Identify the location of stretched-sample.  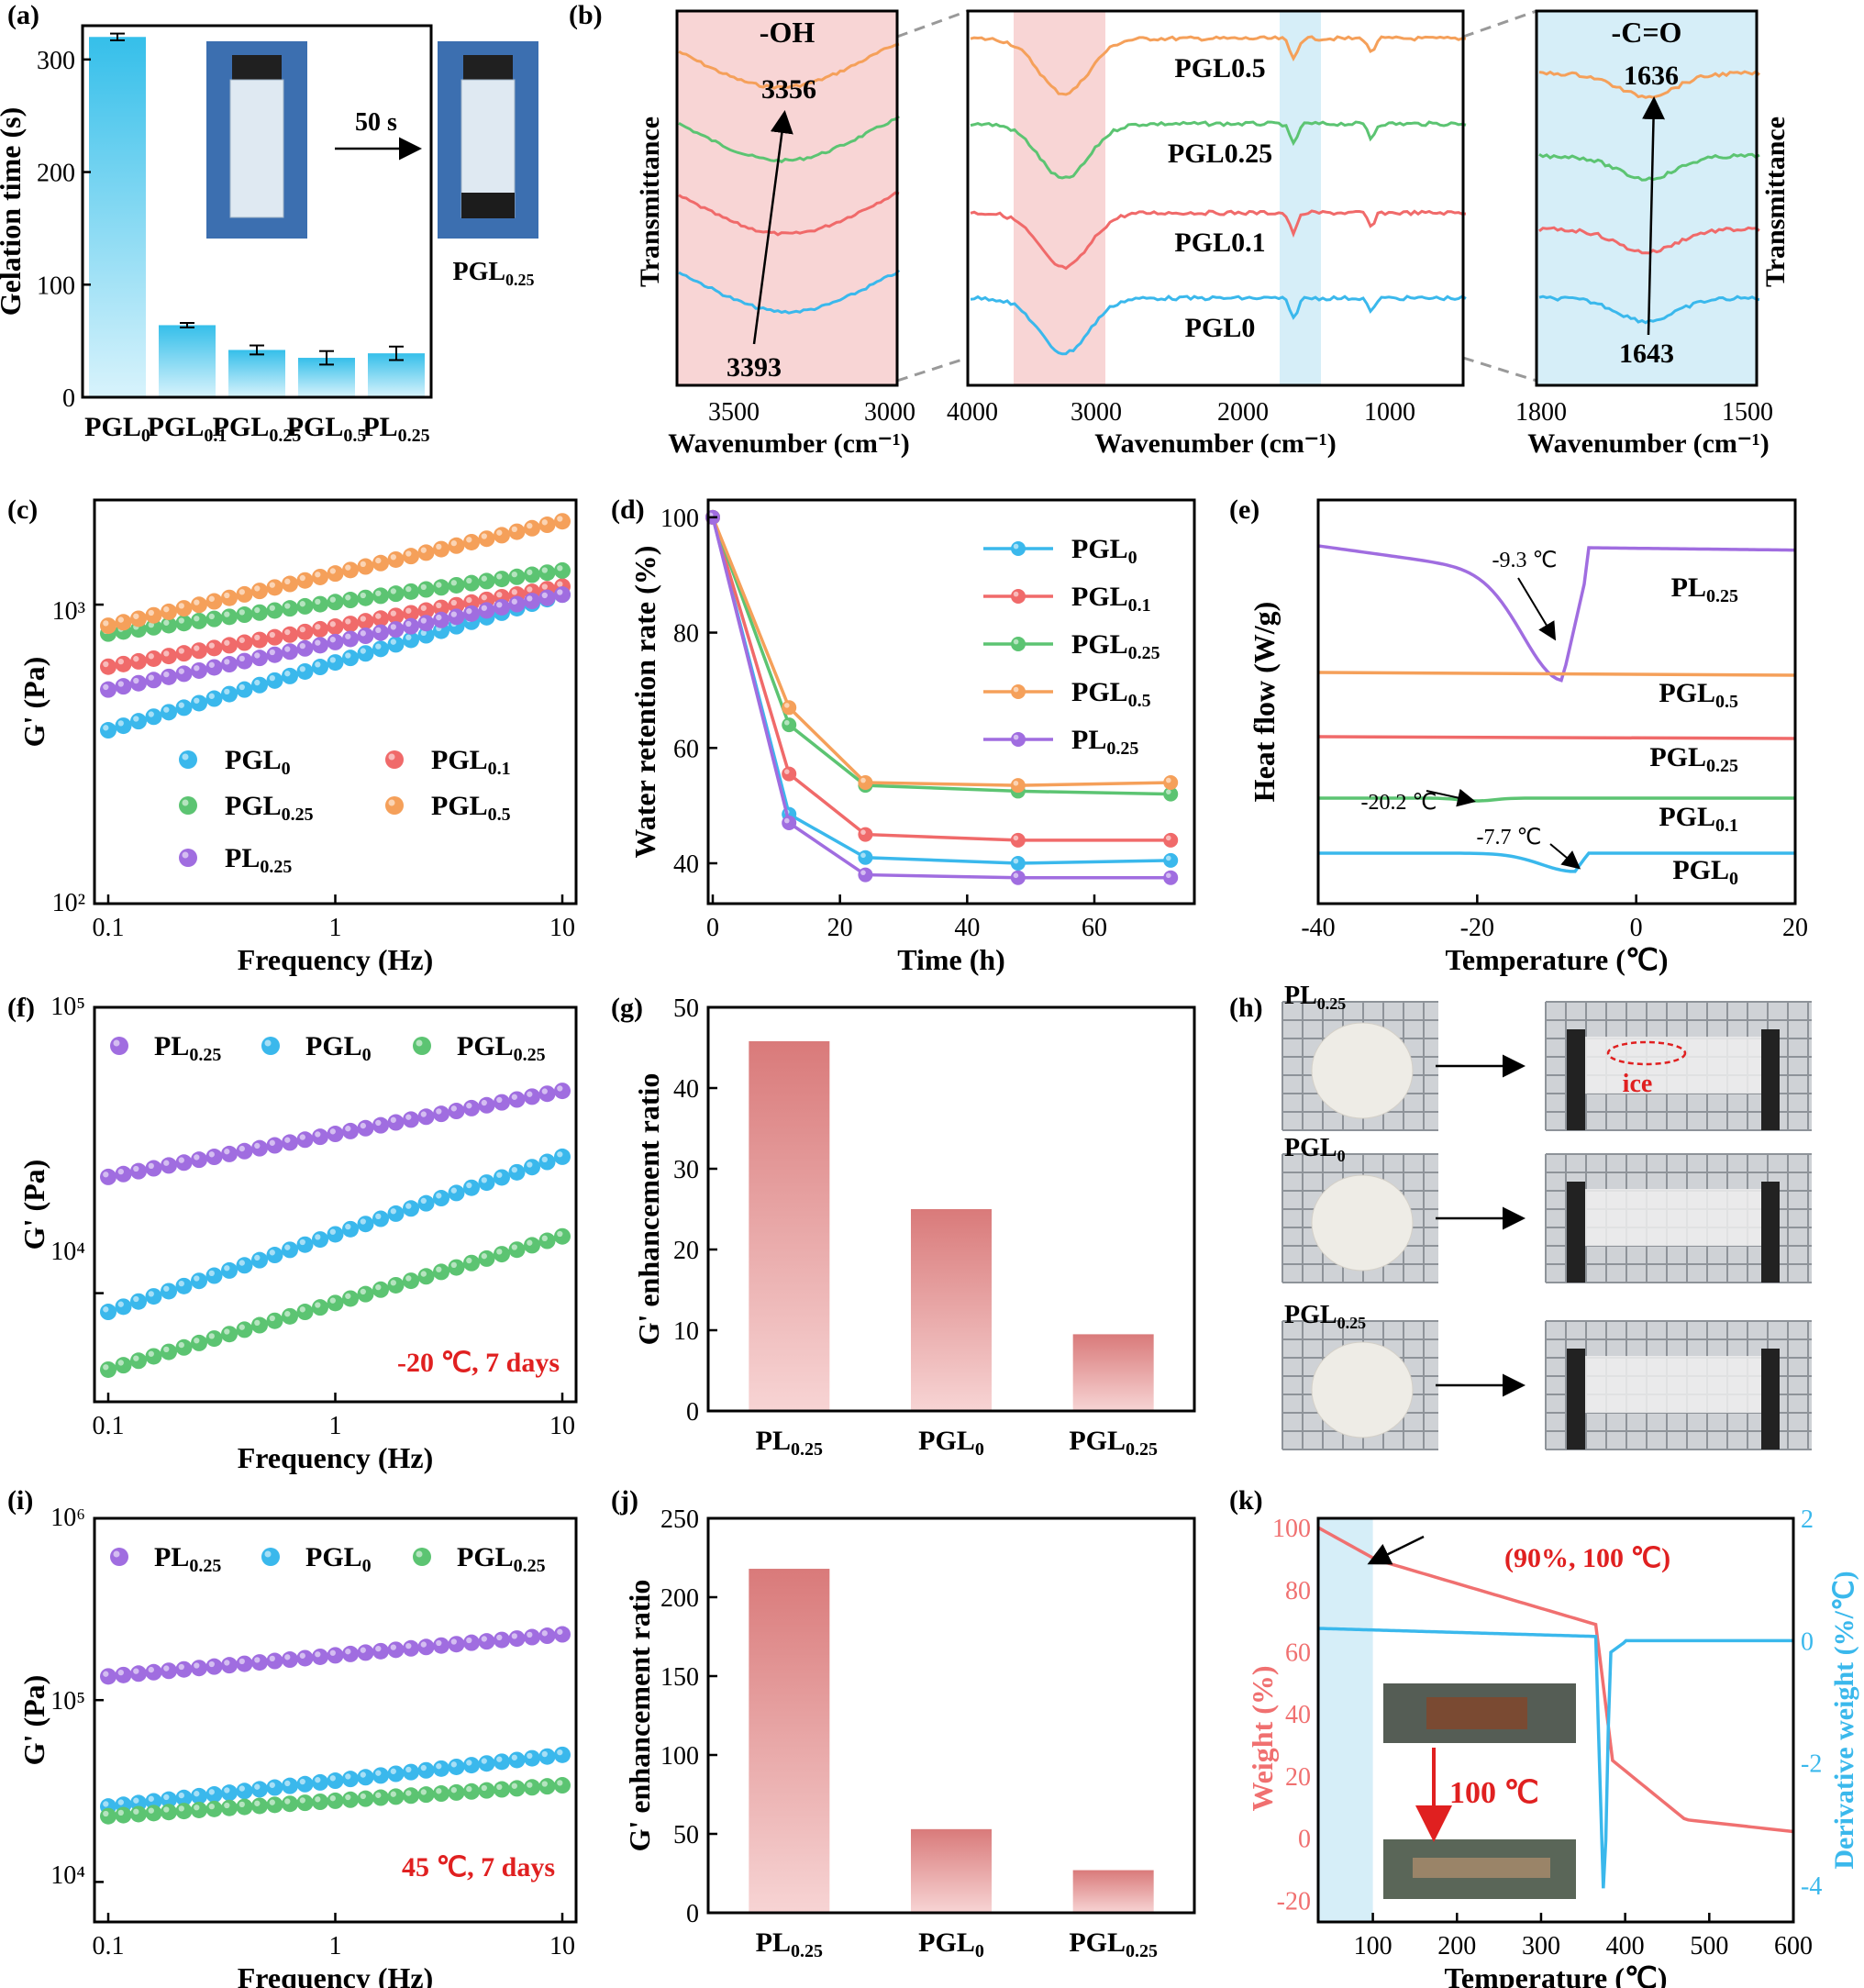
(1674, 1384).